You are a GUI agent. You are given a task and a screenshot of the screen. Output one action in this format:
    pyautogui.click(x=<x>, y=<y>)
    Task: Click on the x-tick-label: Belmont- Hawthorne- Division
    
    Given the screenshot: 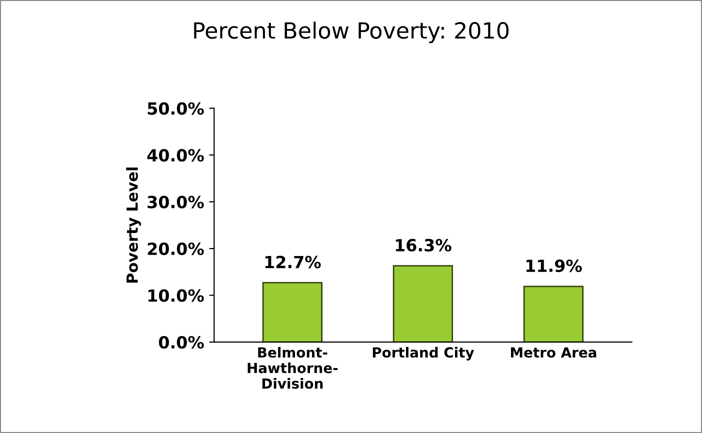 What is the action you would take?
    pyautogui.click(x=293, y=367)
    